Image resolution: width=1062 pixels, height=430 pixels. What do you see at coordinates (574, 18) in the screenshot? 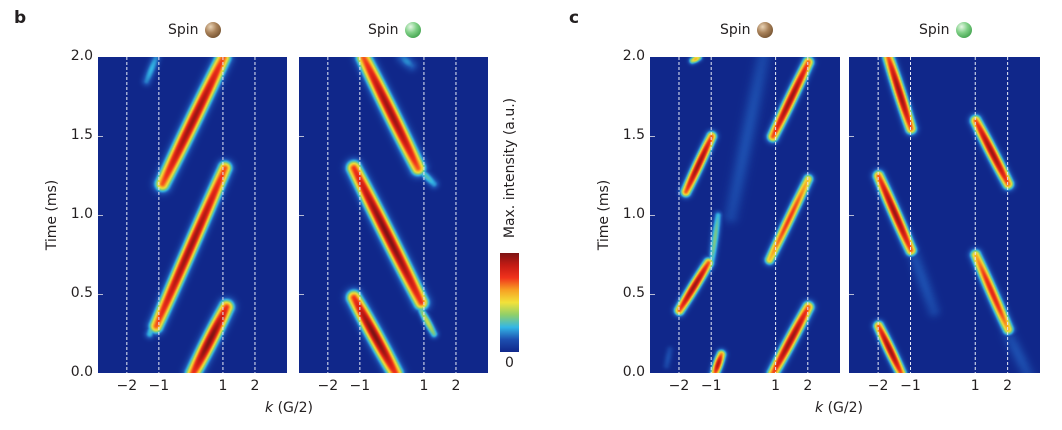
I see `panel-letter-c: c` at bounding box center [574, 18].